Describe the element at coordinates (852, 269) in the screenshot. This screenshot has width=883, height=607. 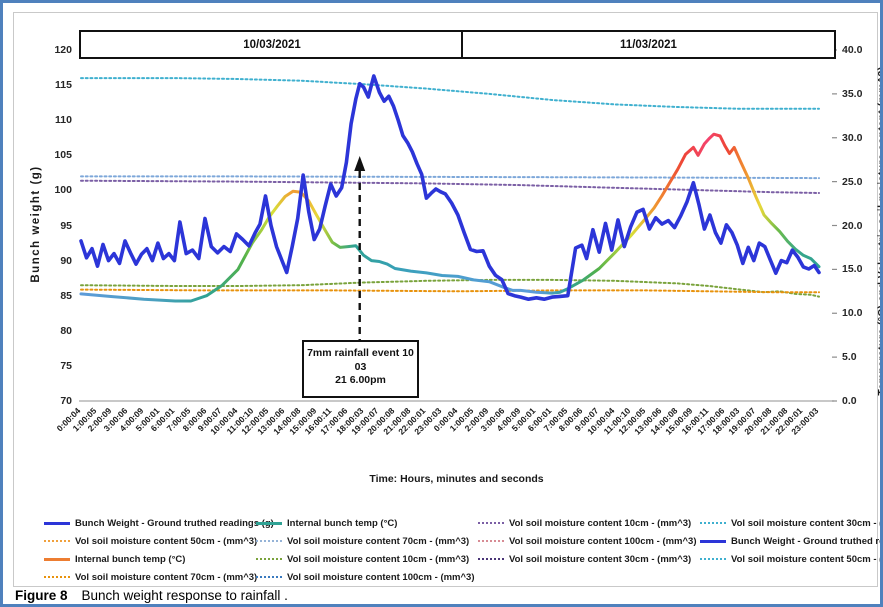
I see `y-right-tick-label: 15.0` at that location.